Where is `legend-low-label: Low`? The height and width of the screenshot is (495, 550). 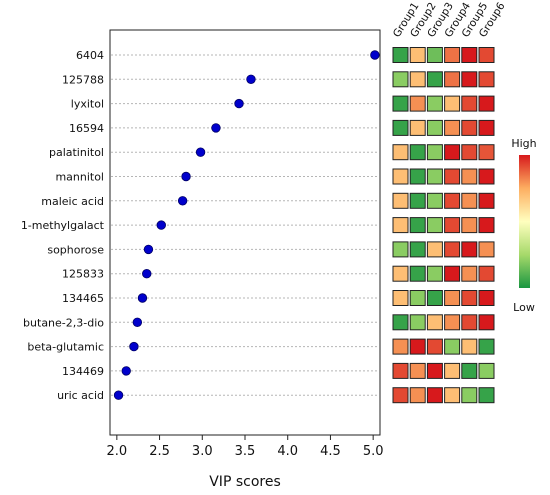 legend-low-label: Low is located at coordinates (524, 307).